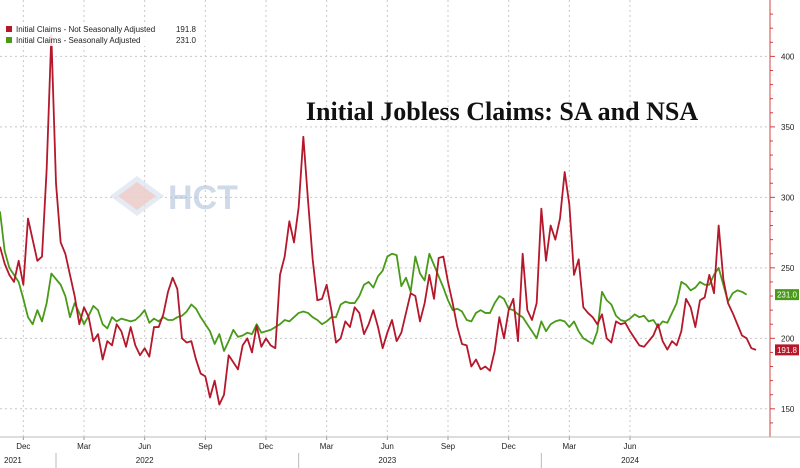  Describe the element at coordinates (78, 40) in the screenshot. I see `legend-label-sa: Initial Claims - Seasonally Adjusted` at that location.